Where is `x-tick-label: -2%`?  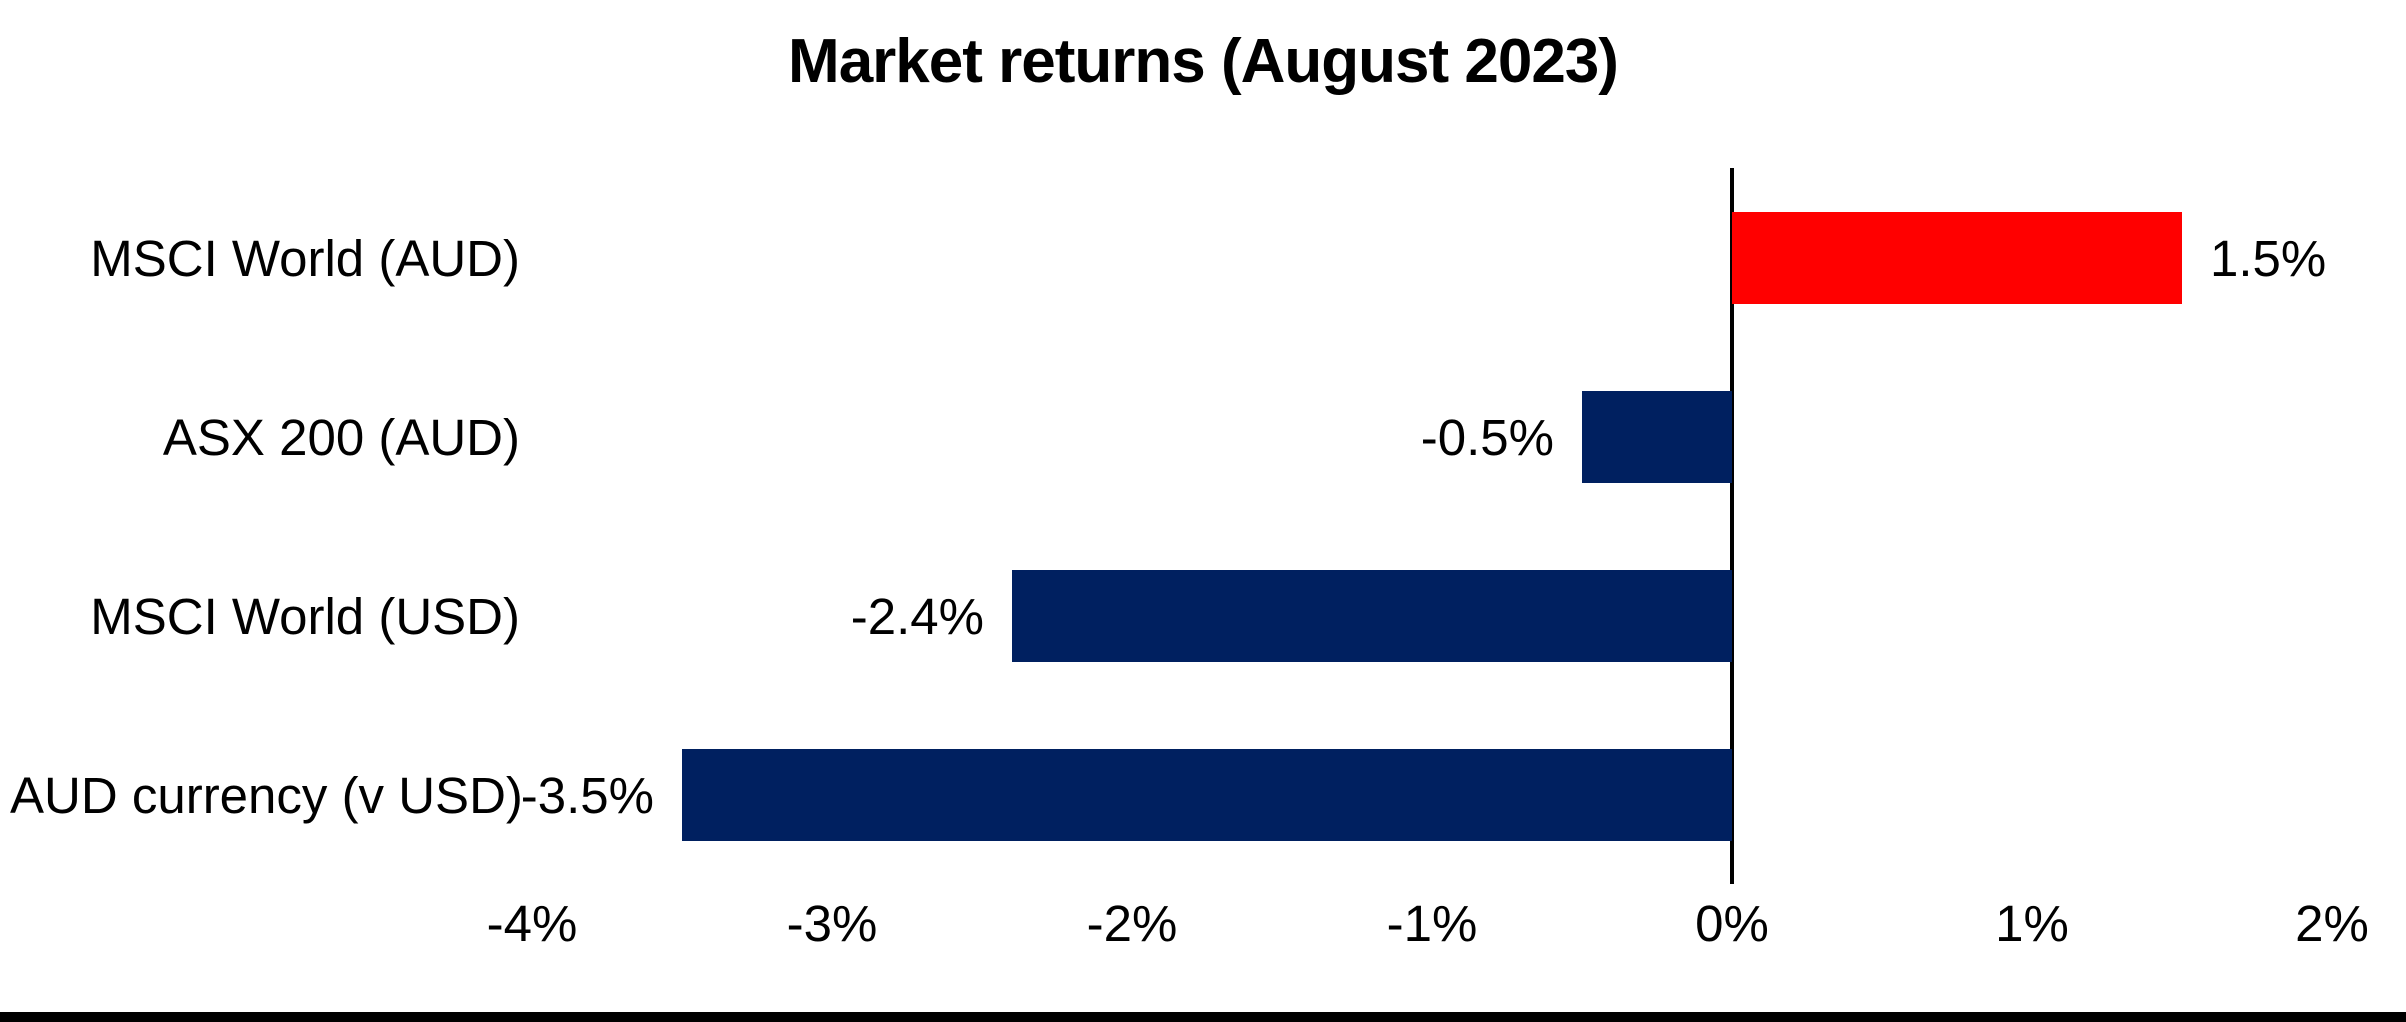
x-tick-label: -2% is located at coordinates (1132, 923).